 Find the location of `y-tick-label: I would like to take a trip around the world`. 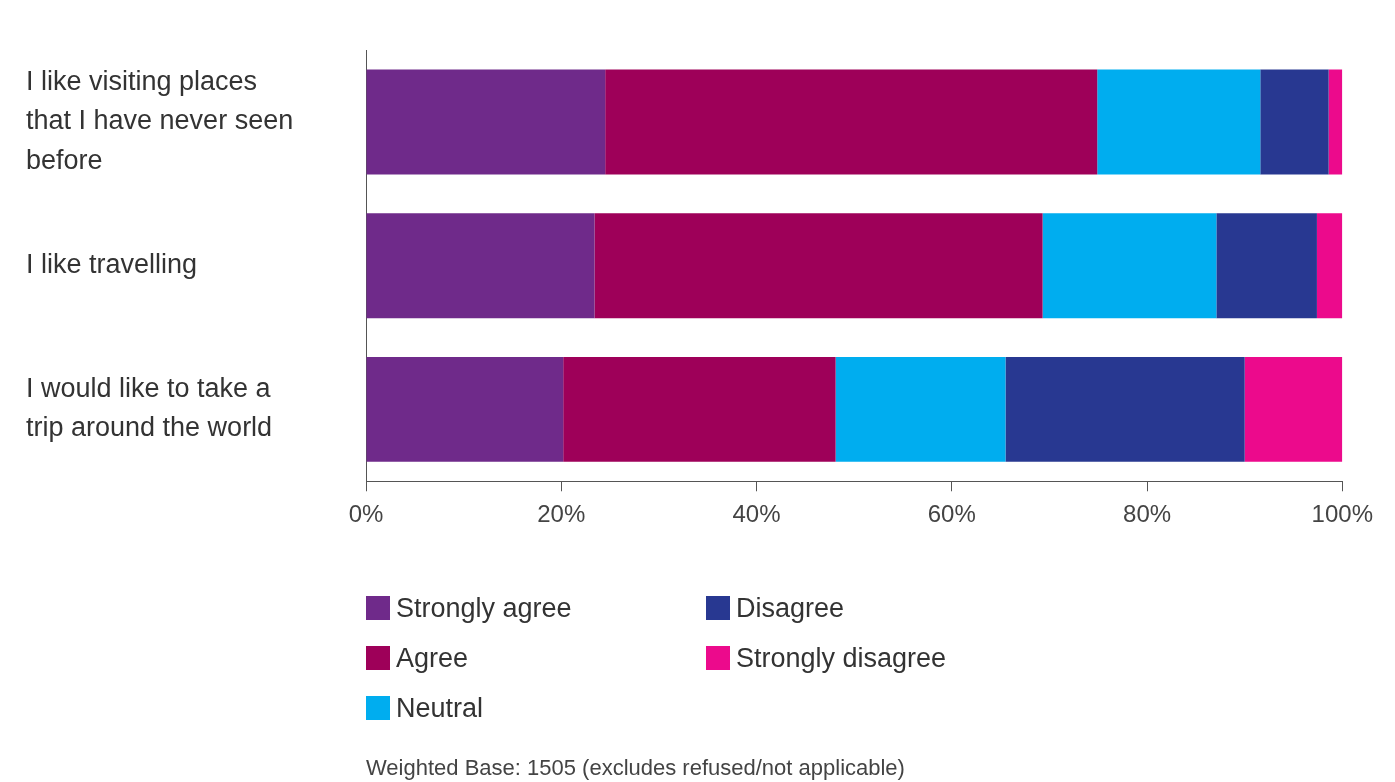

y-tick-label: I would like to take a trip around the world is located at coordinates (149, 408).